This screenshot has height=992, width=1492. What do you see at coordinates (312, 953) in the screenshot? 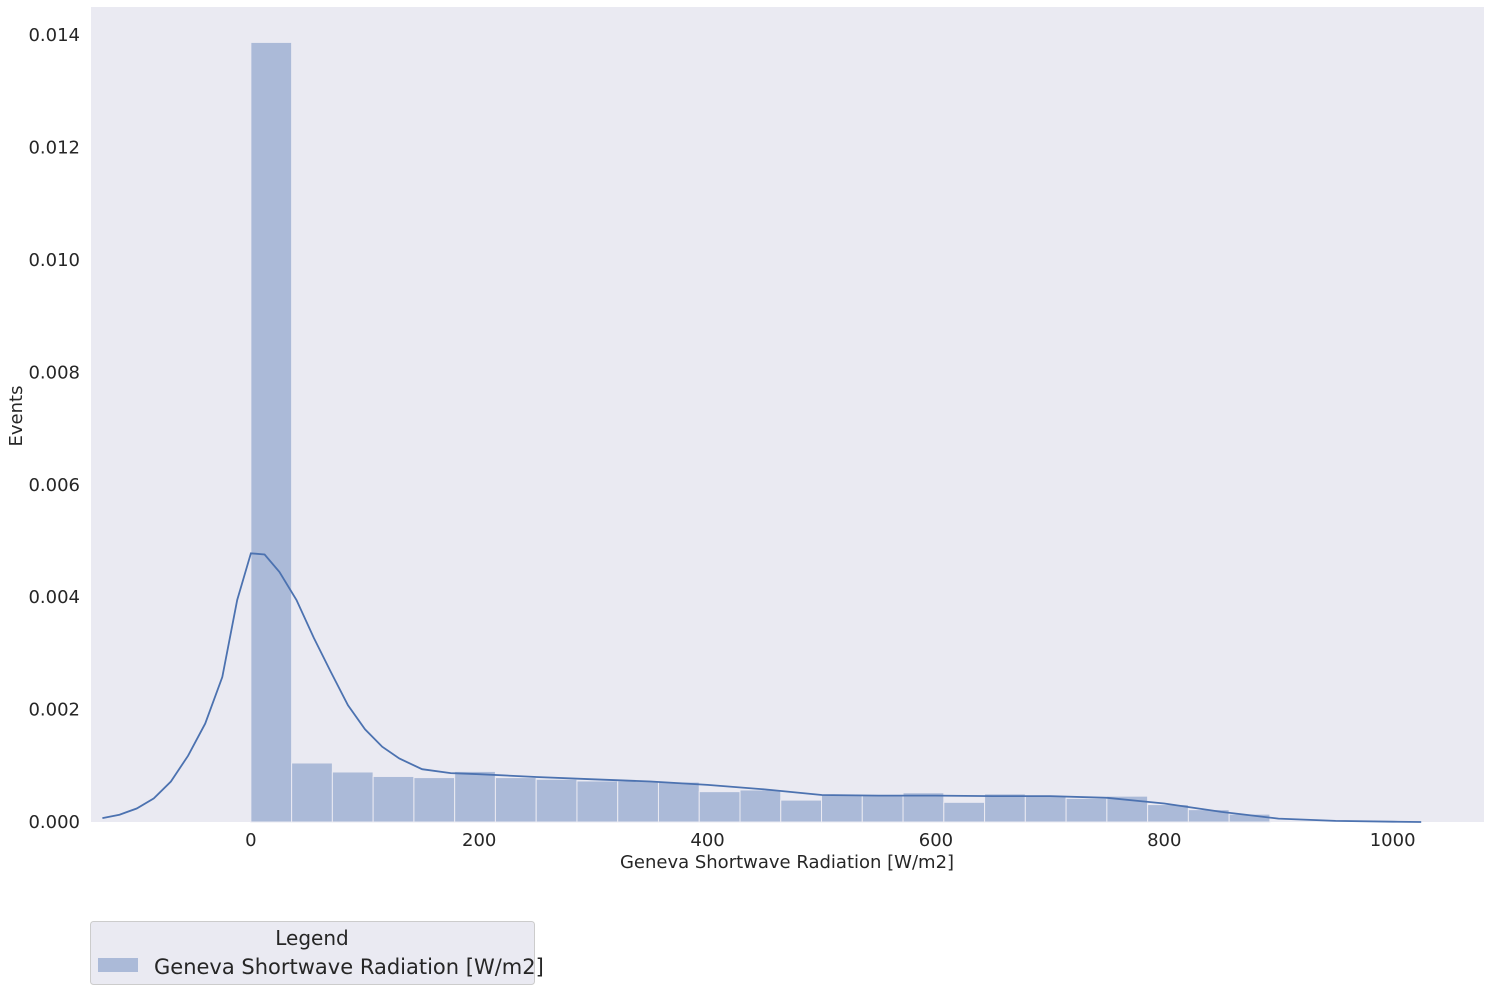
I see `legend-frame` at bounding box center [312, 953].